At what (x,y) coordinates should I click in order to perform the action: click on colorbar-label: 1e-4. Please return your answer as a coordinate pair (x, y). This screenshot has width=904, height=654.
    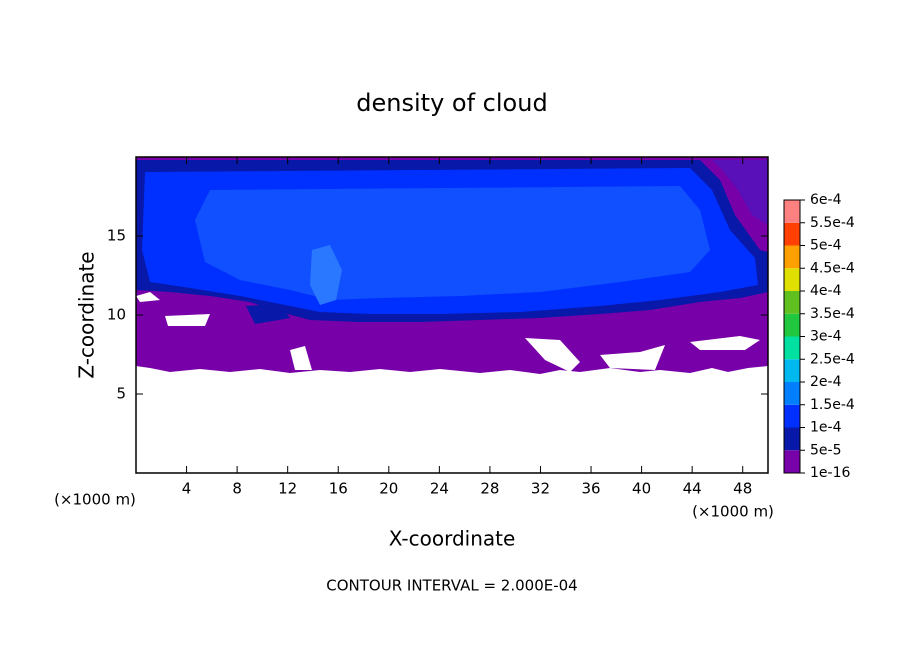
    Looking at the image, I should click on (826, 428).